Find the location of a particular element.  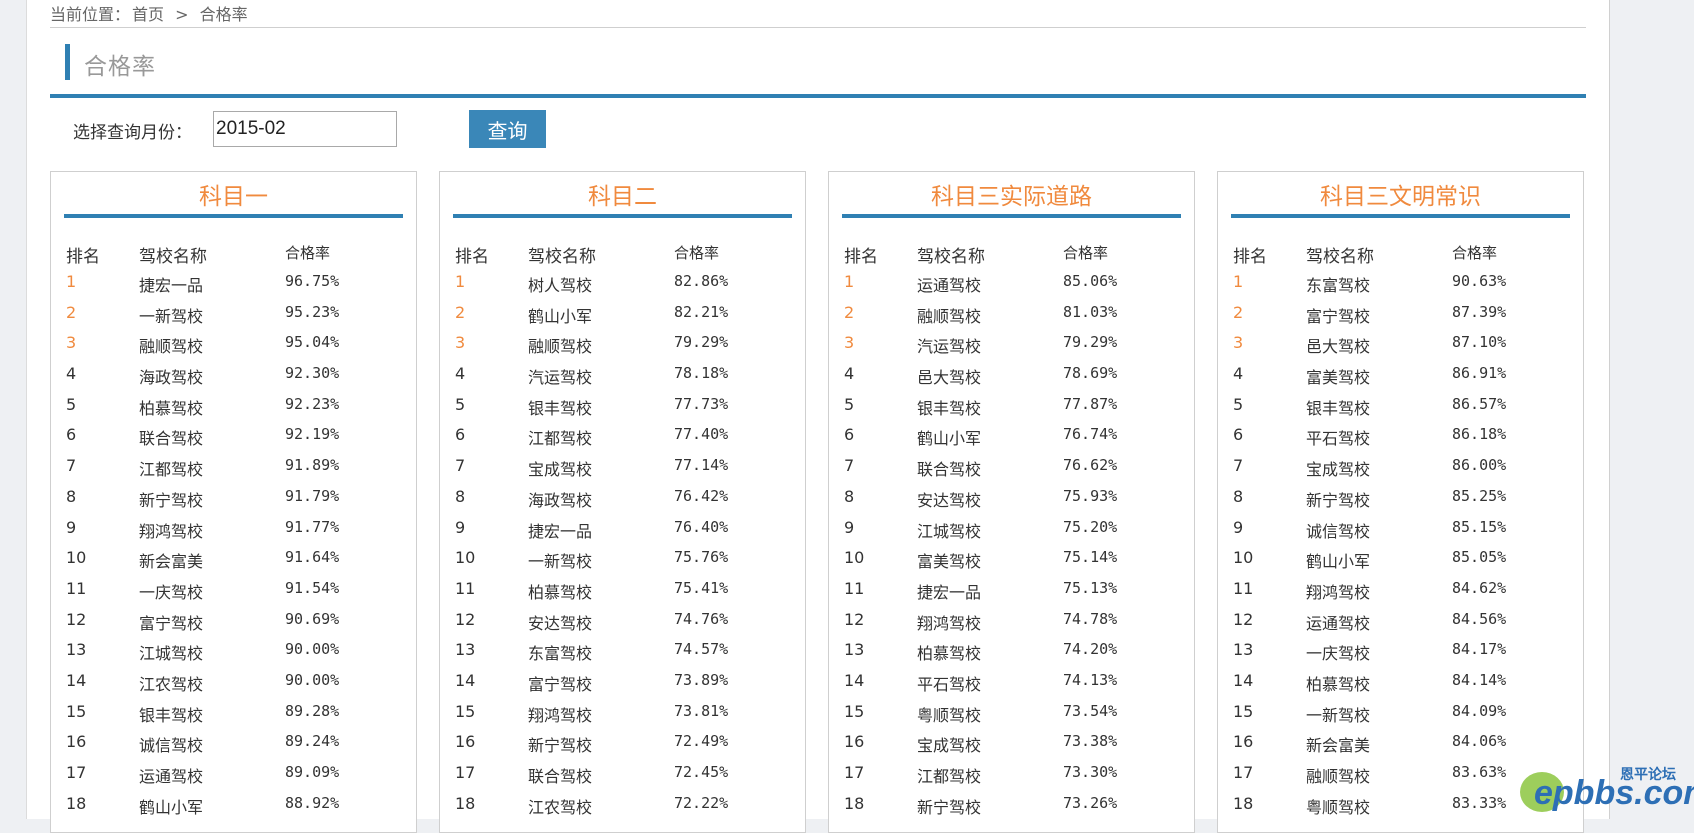

pass-rate-cell: 90.63% is located at coordinates (1479, 281).